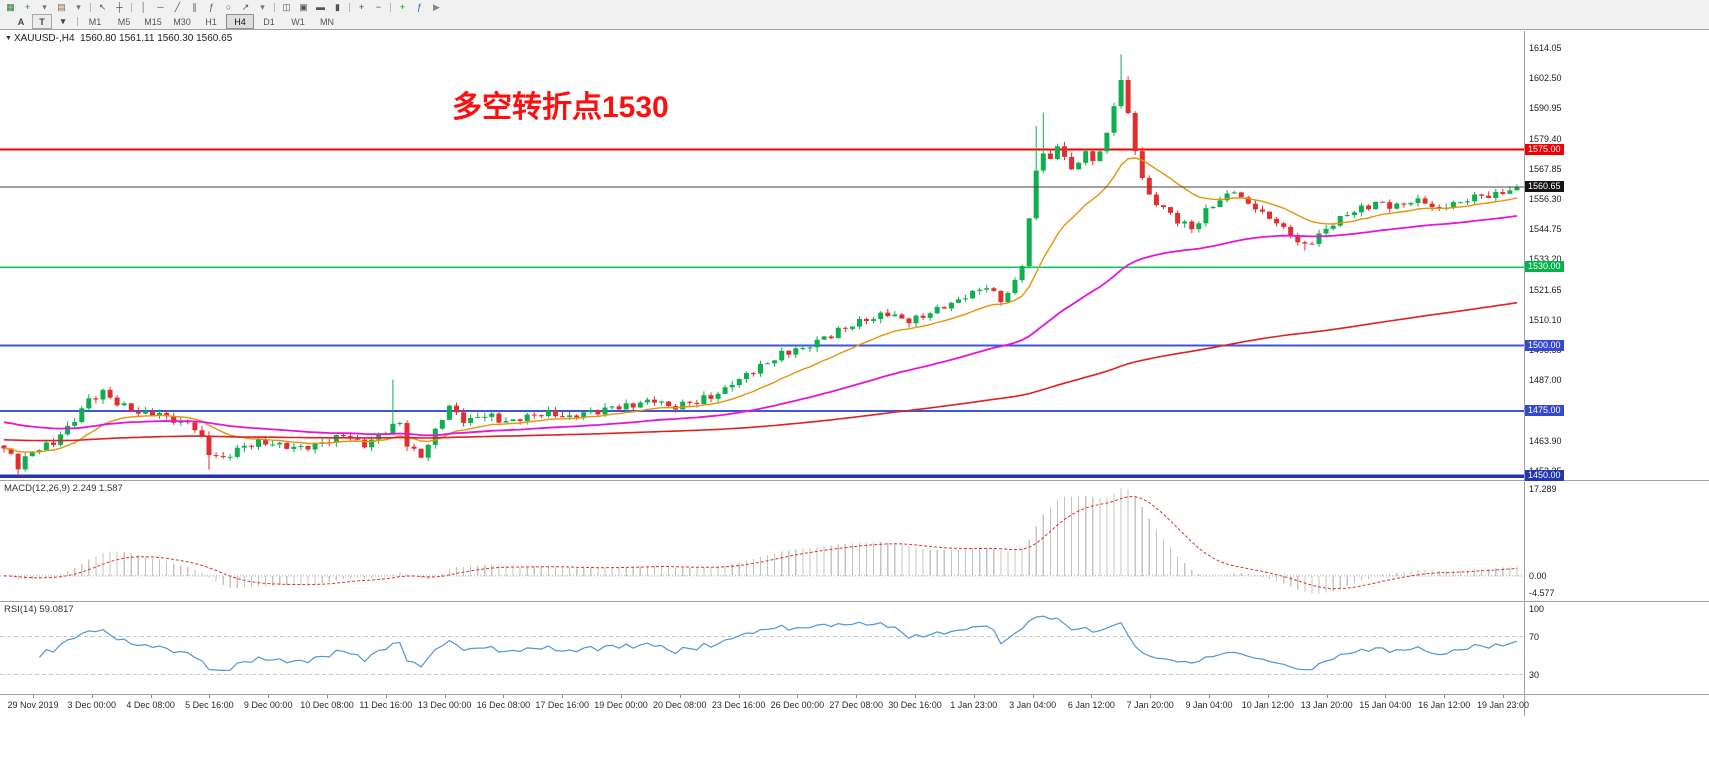  I want to click on profiles-dropdown-icon: ▾, so click(78, 6).